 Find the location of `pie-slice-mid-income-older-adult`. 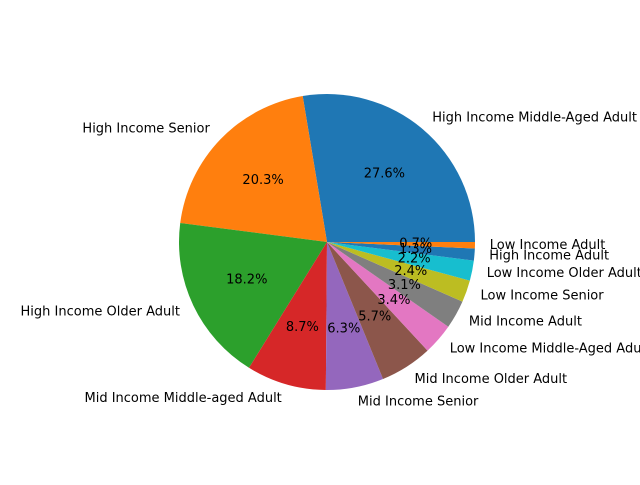

pie-slice-mid-income-older-adult is located at coordinates (377, 310).